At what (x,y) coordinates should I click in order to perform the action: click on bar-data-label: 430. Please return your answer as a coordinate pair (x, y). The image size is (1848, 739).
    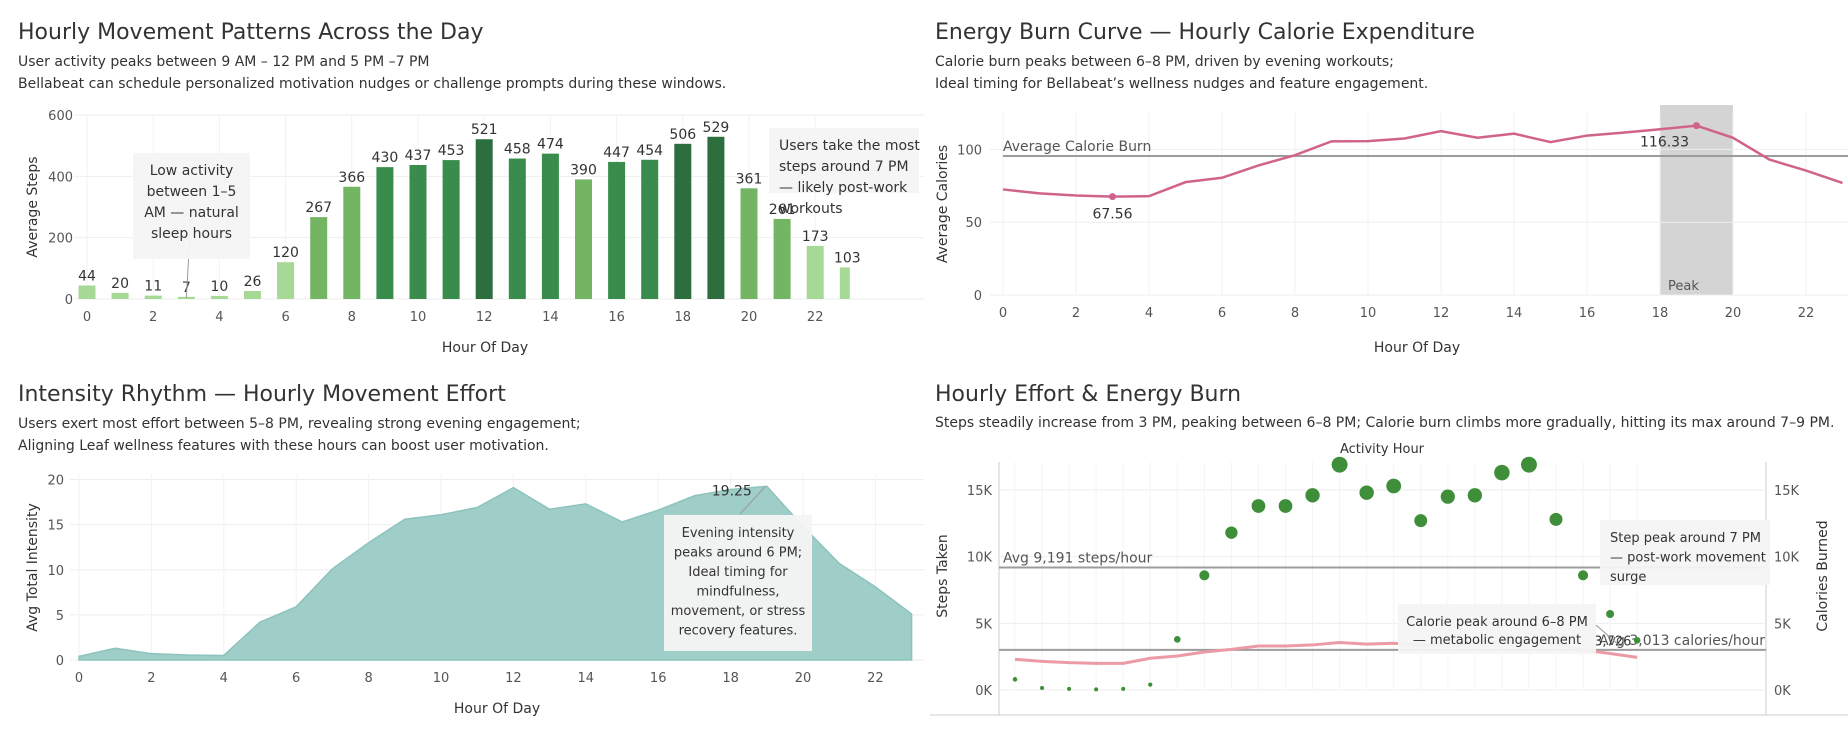
    Looking at the image, I should click on (385, 158).